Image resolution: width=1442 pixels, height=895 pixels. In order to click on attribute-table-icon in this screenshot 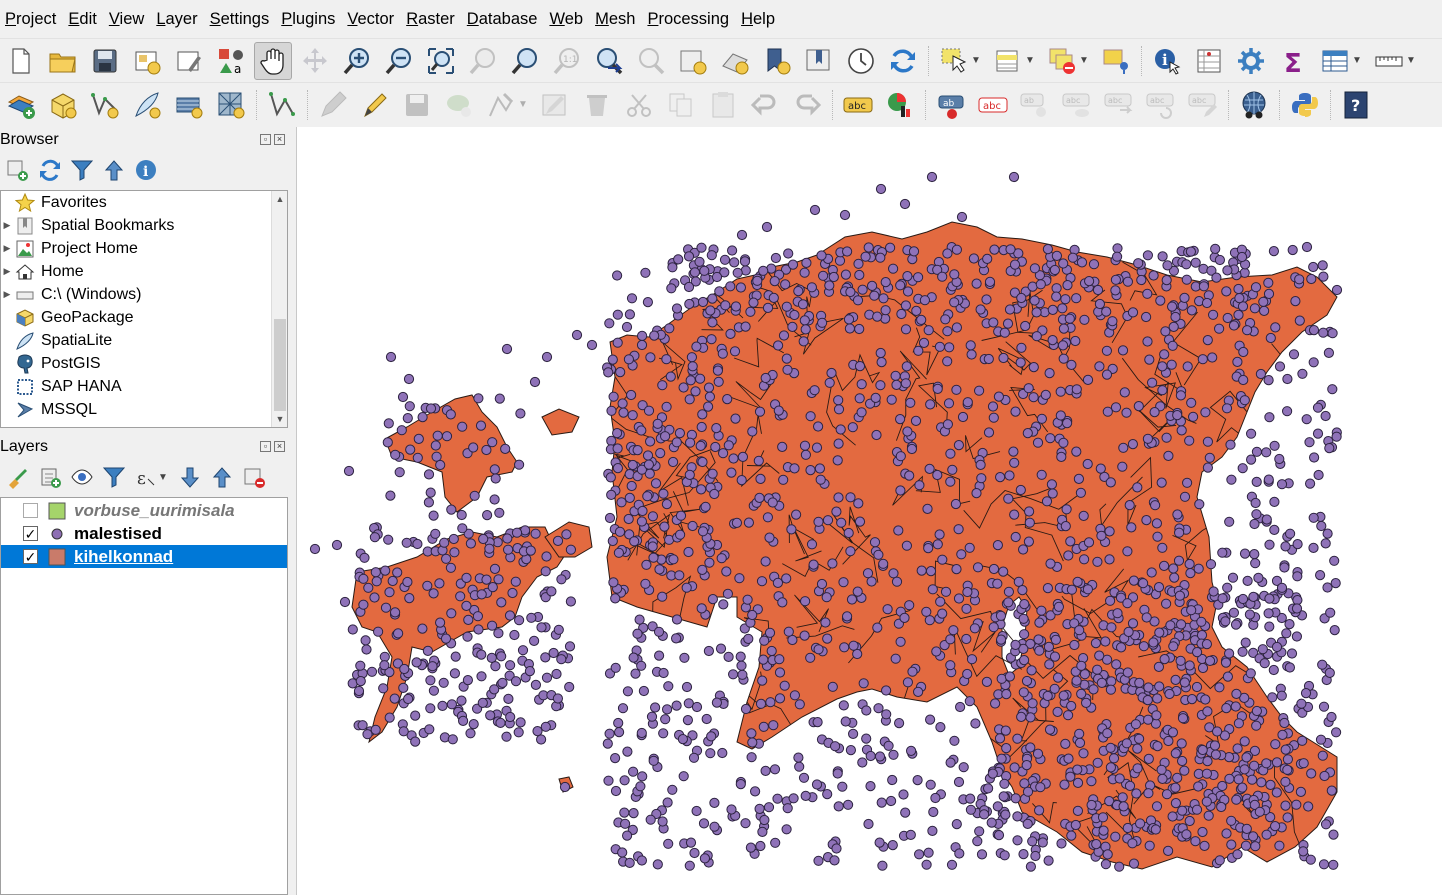, I will do `click(1335, 61)`.